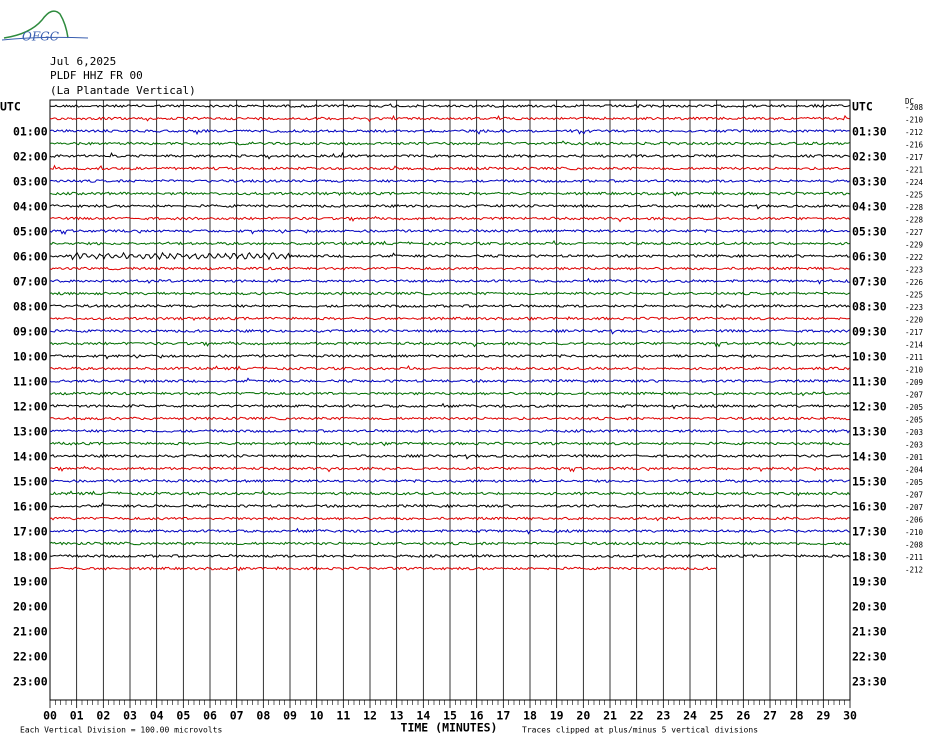 The image size is (930, 744). Describe the element at coordinates (530, 716) in the screenshot. I see `x-tick-label: 18` at that location.